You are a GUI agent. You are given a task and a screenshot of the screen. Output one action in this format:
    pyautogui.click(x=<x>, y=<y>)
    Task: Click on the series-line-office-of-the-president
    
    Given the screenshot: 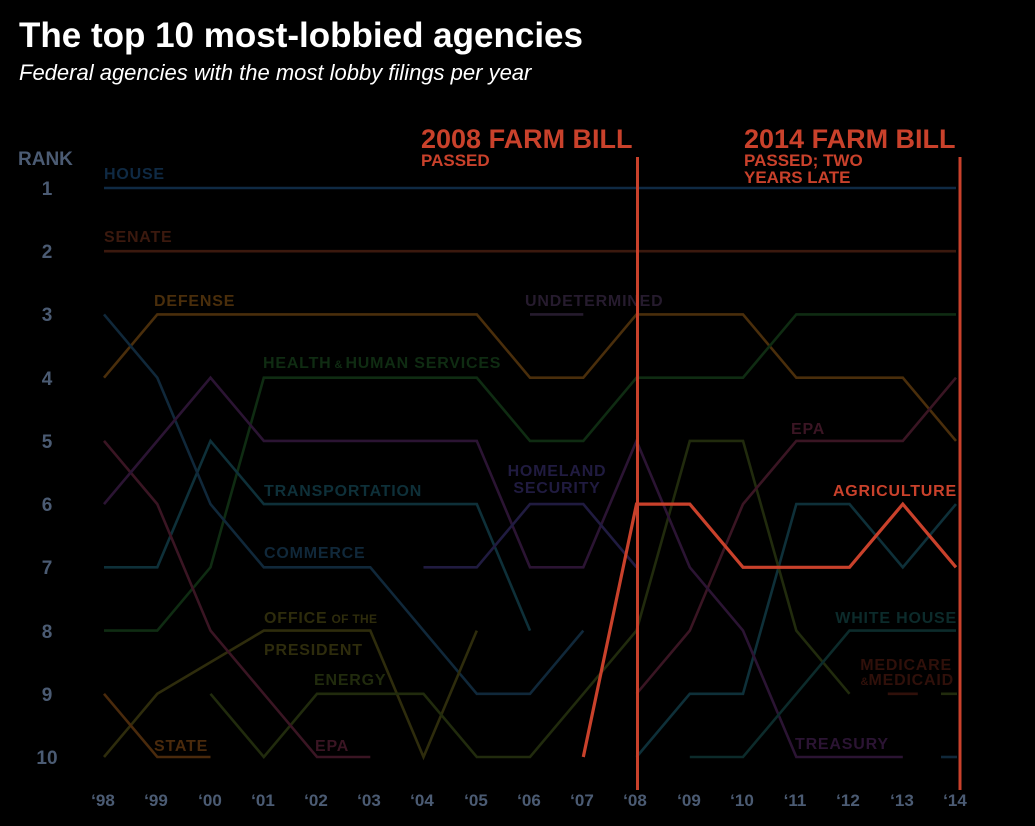 What is the action you would take?
    pyautogui.click(x=290, y=695)
    